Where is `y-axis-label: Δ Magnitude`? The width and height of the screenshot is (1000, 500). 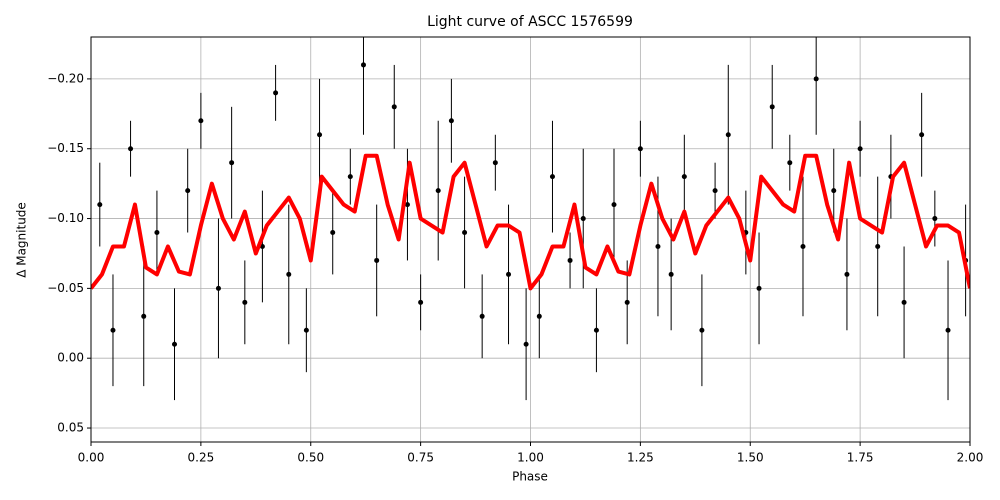 y-axis-label: Δ Magnitude is located at coordinates (22, 240).